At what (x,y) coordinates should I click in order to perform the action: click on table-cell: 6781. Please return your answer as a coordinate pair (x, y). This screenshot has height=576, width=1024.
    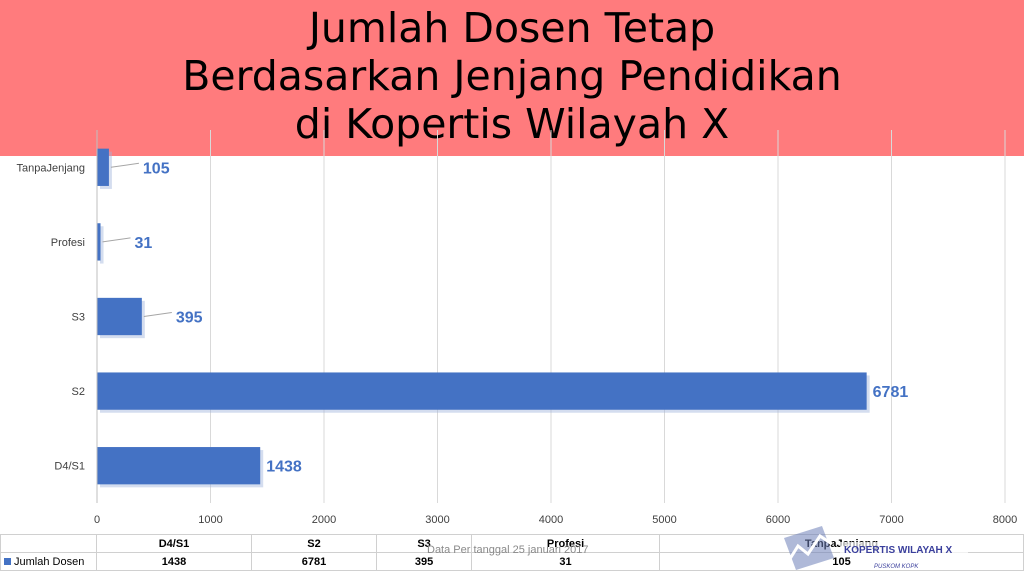
    Looking at the image, I should click on (314, 561).